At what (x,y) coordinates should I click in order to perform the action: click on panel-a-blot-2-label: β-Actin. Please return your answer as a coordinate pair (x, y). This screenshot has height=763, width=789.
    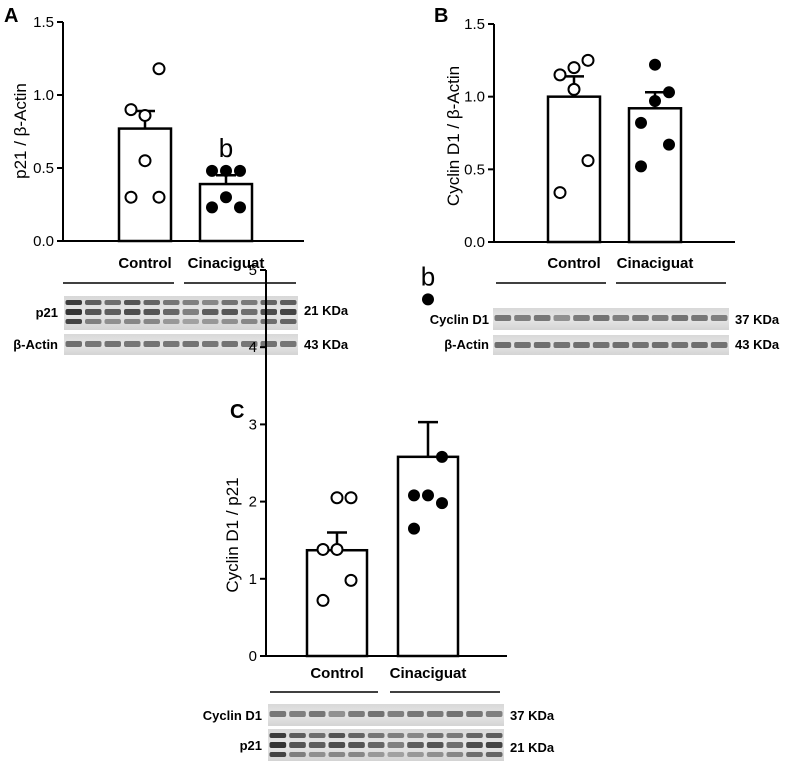
    Looking at the image, I should click on (35, 344).